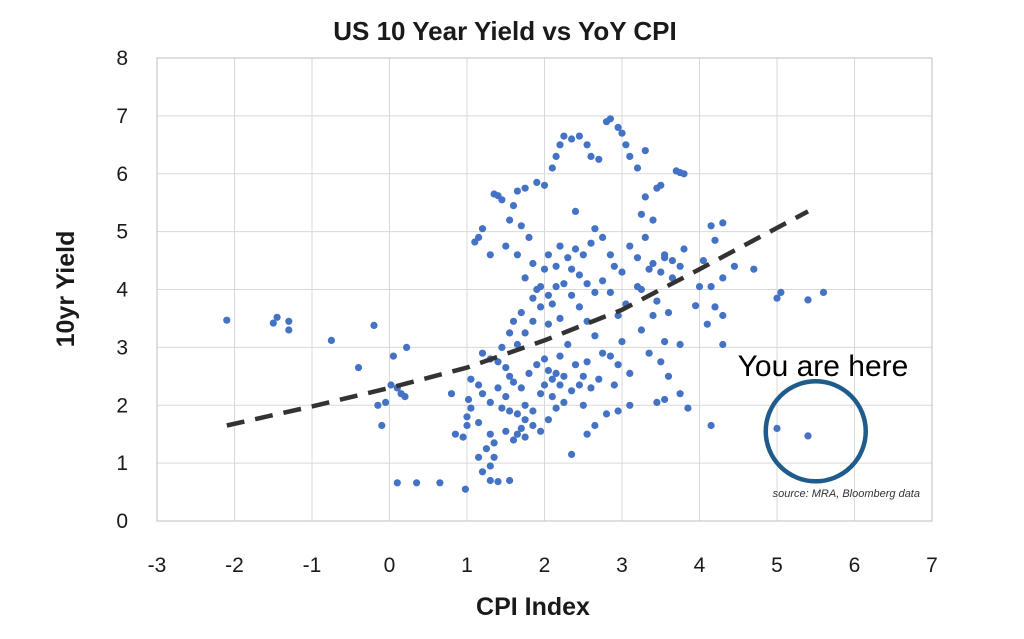  I want to click on x-tick-label: -1, so click(312, 565).